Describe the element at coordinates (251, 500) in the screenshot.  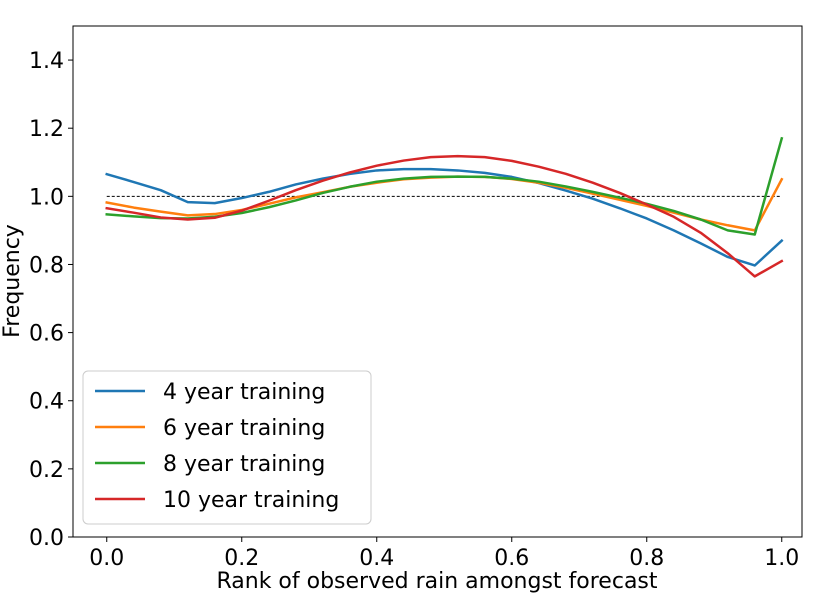
I see `legend-label-4: 10 year training` at that location.